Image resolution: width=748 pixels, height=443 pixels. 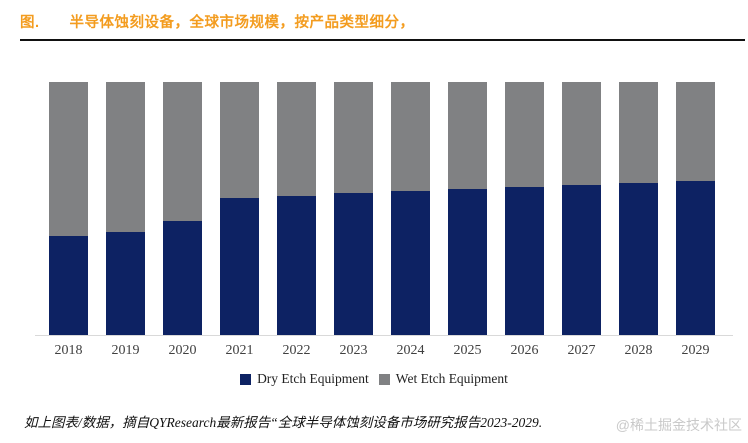 I want to click on chart-legend: Dry Etch Equipment Wet Etch Equipment, so click(x=374, y=379).